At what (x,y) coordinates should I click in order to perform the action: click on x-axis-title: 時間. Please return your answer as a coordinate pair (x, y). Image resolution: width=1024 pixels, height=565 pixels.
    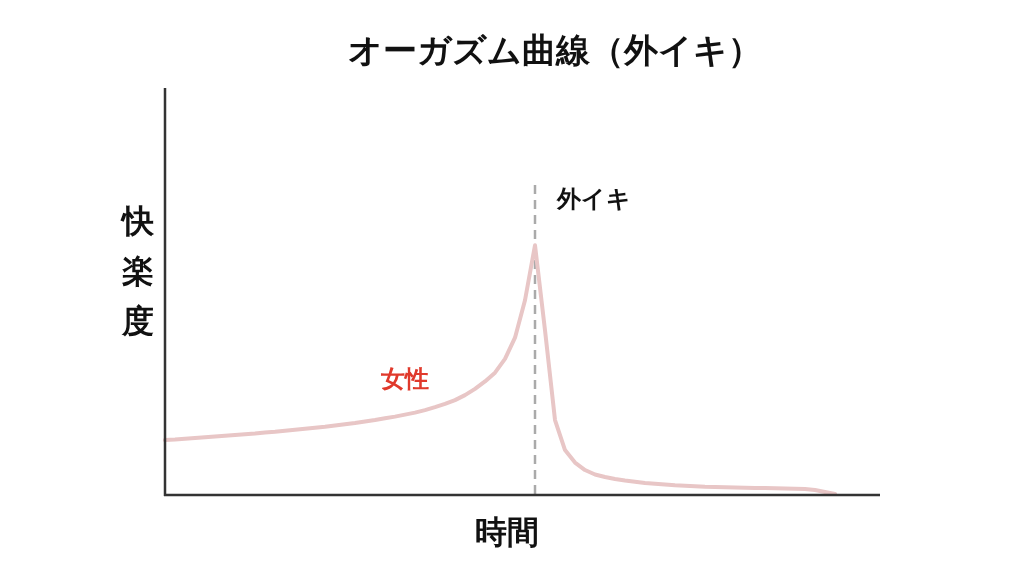
    Looking at the image, I should click on (507, 532).